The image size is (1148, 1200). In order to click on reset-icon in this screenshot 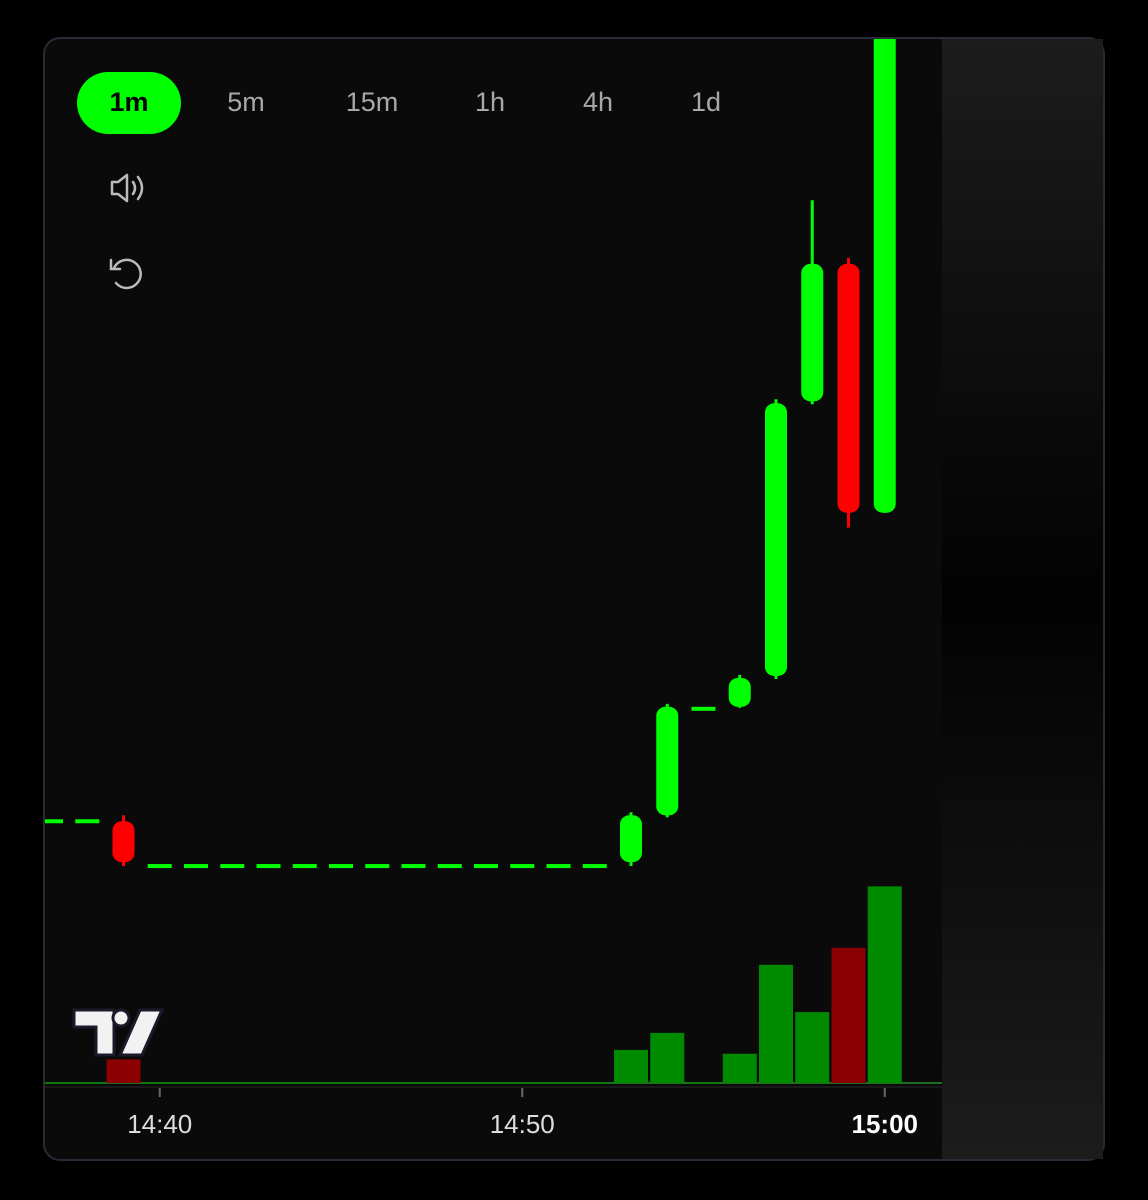, I will do `click(125, 274)`.